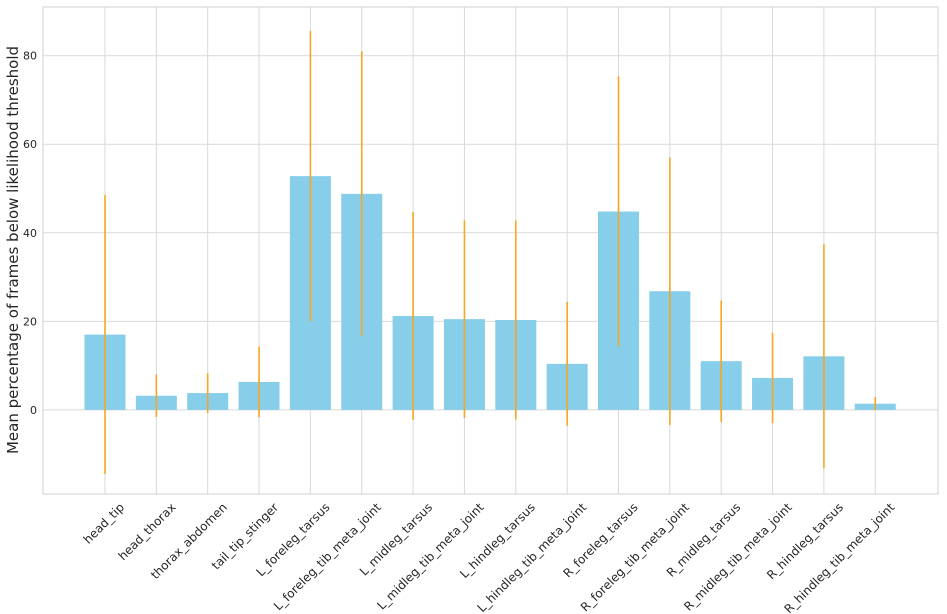 This screenshot has width=947, height=614. Describe the element at coordinates (30, 321) in the screenshot. I see `y-tick-label: 20` at that location.